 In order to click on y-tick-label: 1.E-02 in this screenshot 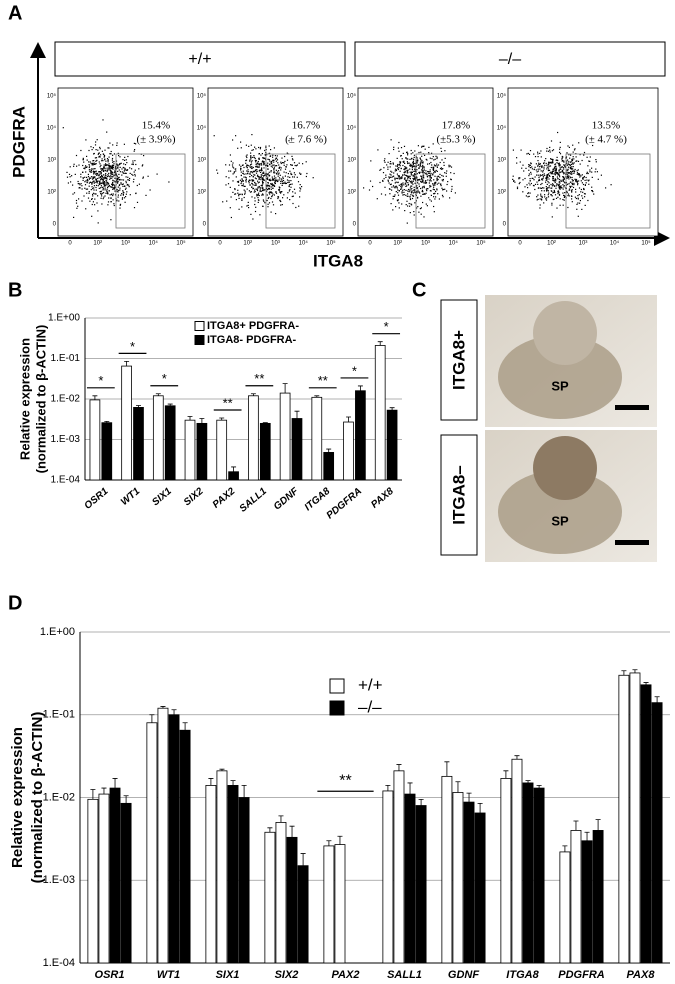, I will do `click(59, 797)`.